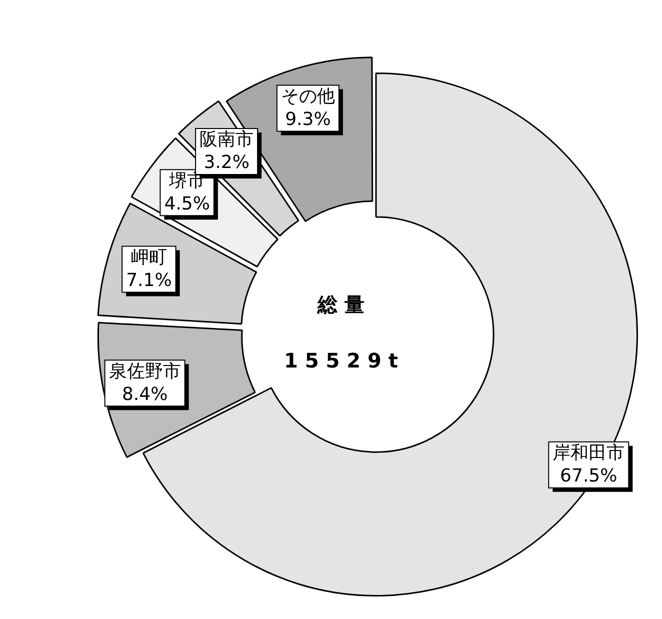 The width and height of the screenshot is (662, 619). What do you see at coordinates (227, 139) in the screenshot?
I see `slice-label: 阪南市` at bounding box center [227, 139].